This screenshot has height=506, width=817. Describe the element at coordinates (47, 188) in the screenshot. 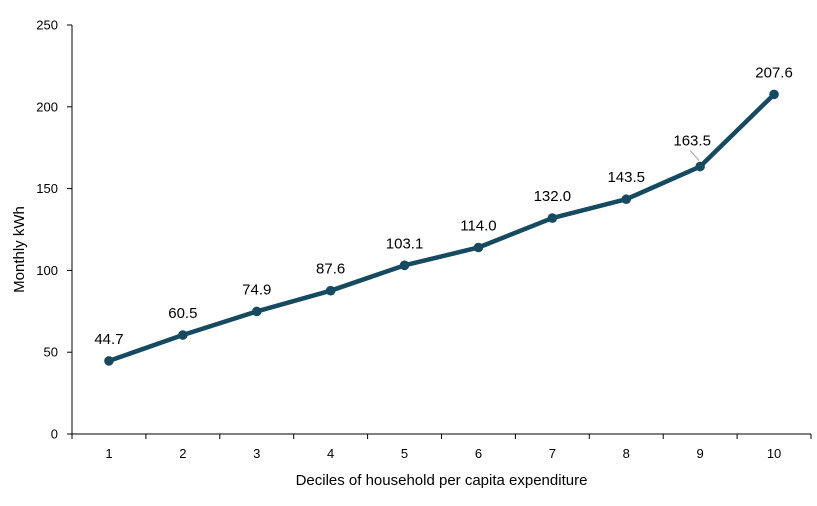

I see `y-tick-label: 150` at that location.